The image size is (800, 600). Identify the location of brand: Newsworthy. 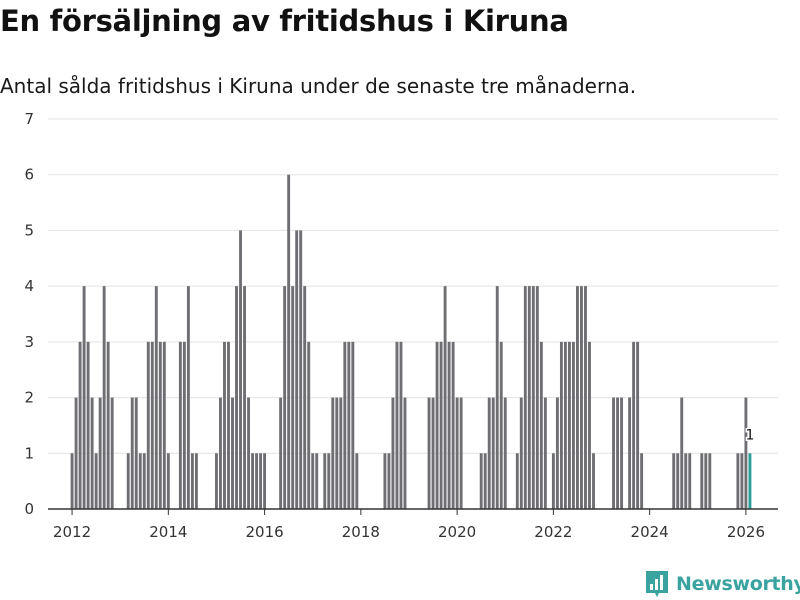
(722, 584).